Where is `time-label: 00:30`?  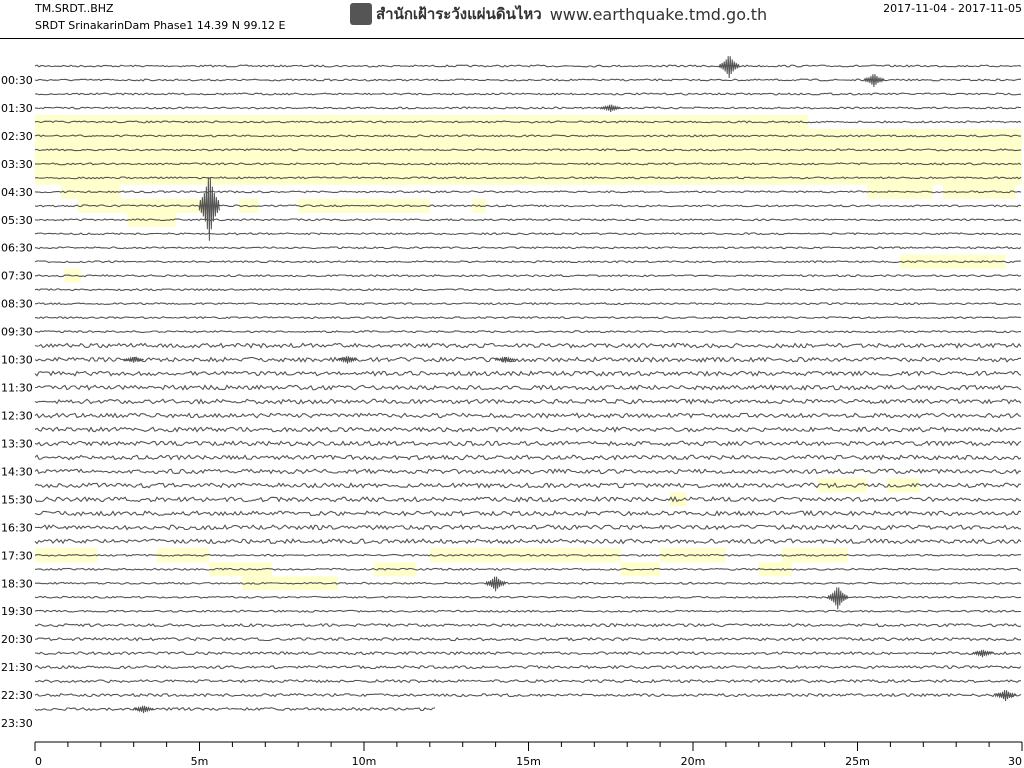 time-label: 00:30 is located at coordinates (17, 80).